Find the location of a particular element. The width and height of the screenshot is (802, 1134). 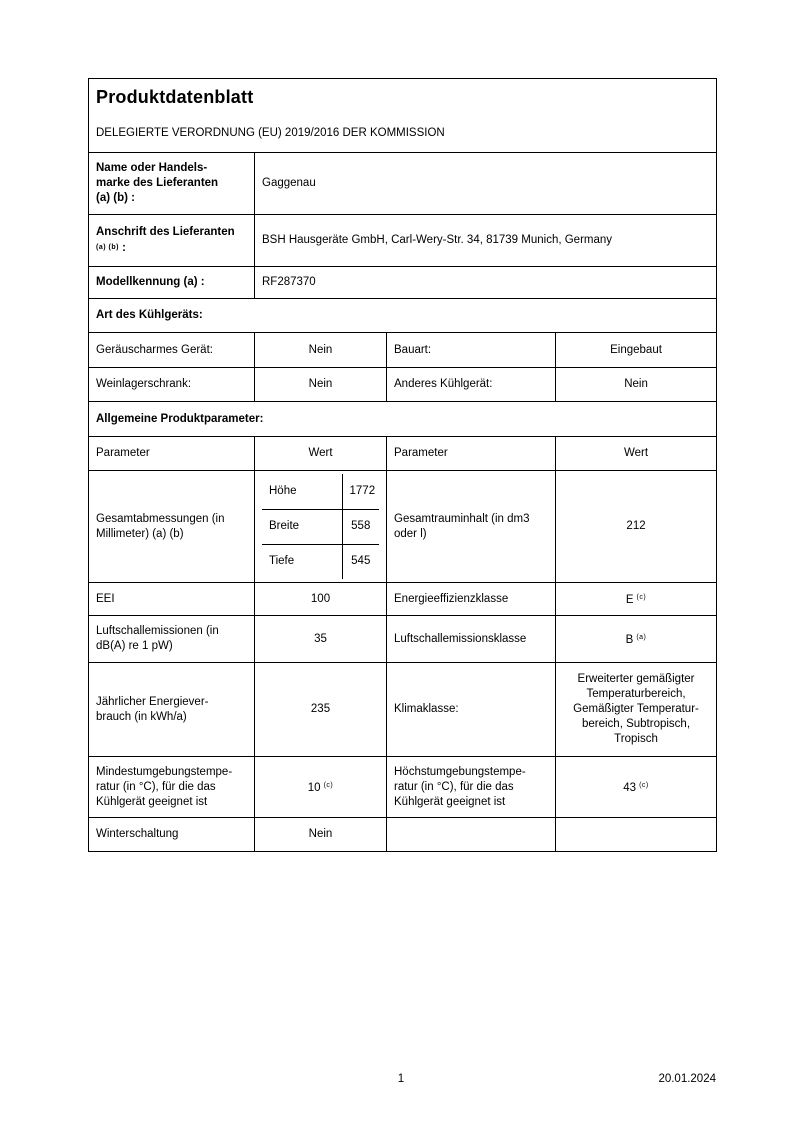

eei-row: EEI 100 Energieeffizienzklasse E (c) is located at coordinates (403, 599).